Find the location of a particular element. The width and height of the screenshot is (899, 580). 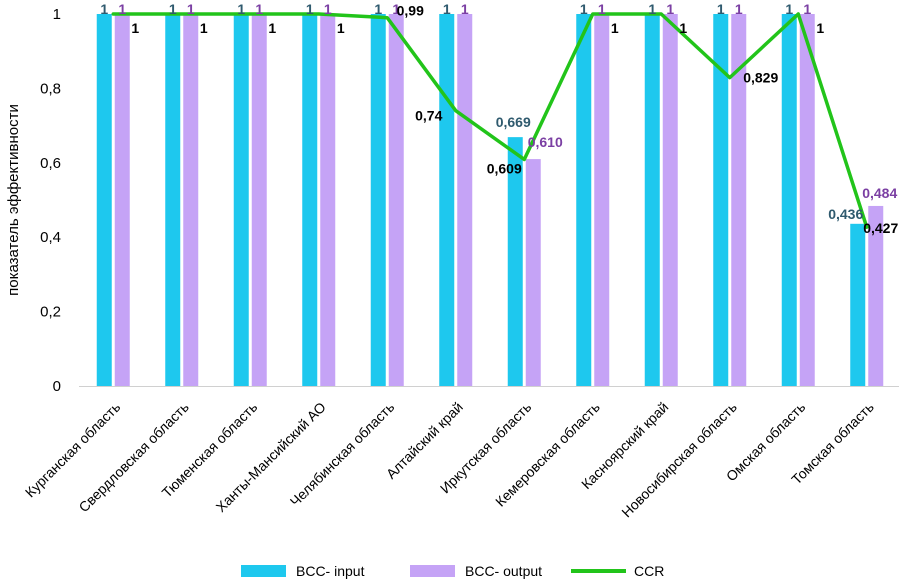

y-tick-label: 0,4 is located at coordinates (50, 237).